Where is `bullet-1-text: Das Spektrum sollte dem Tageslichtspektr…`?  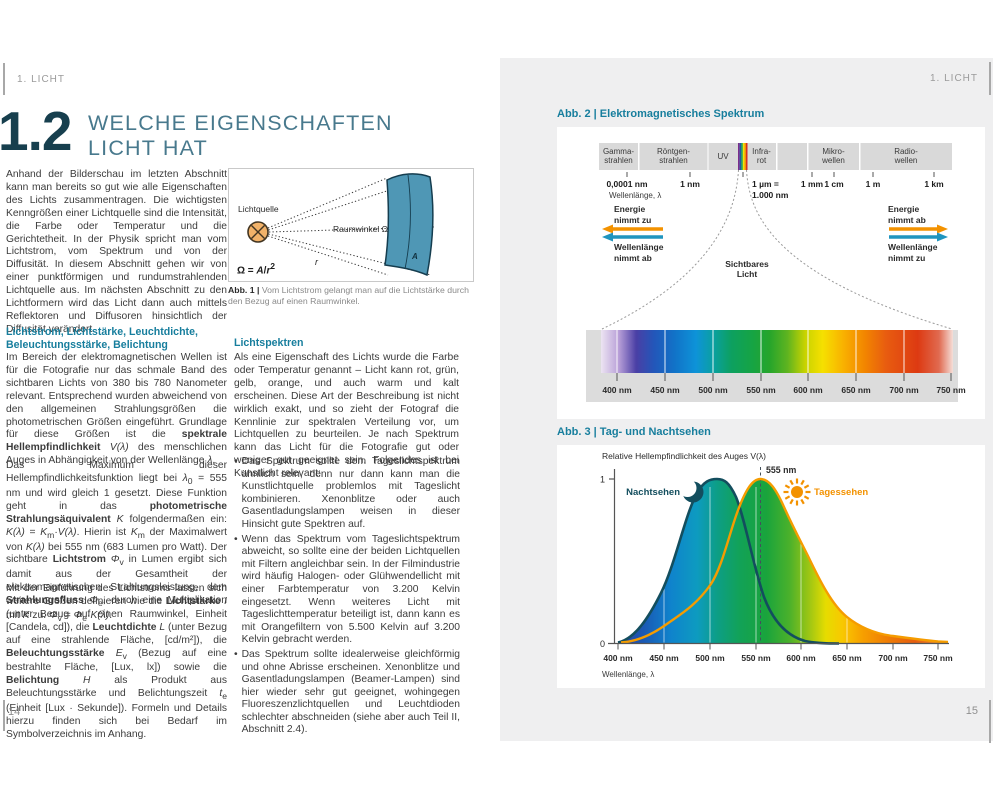
bullet-1-text: Das Spektrum sollte dem Tageslichtspektr… is located at coordinates (350, 493).